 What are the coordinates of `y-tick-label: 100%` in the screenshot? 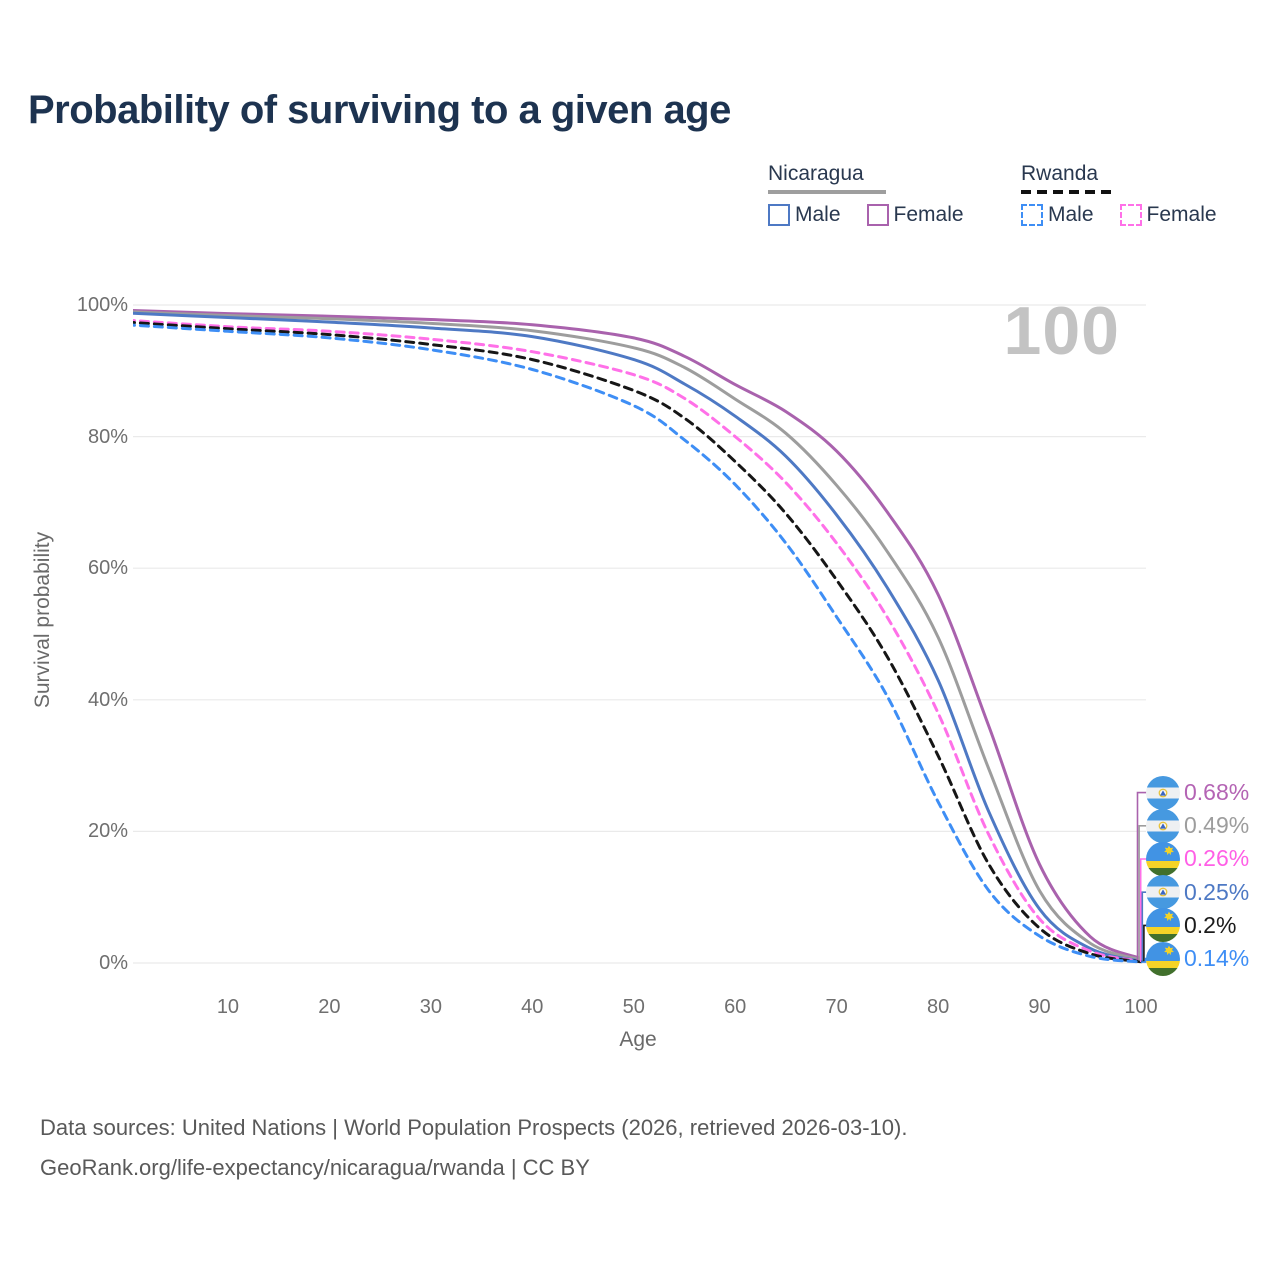 It's located at (102, 305).